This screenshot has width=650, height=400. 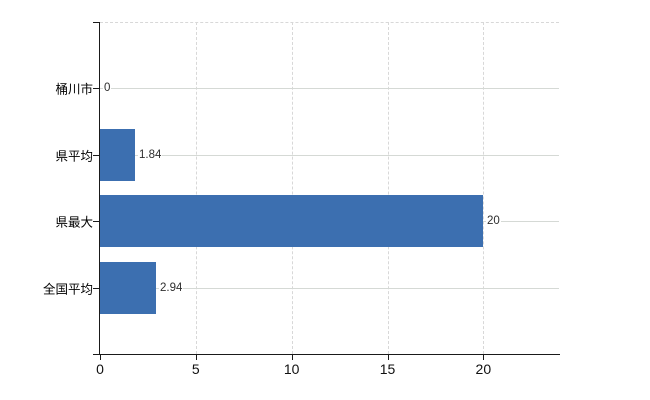 I want to click on category-label: 全国平均, so click(x=67, y=289).